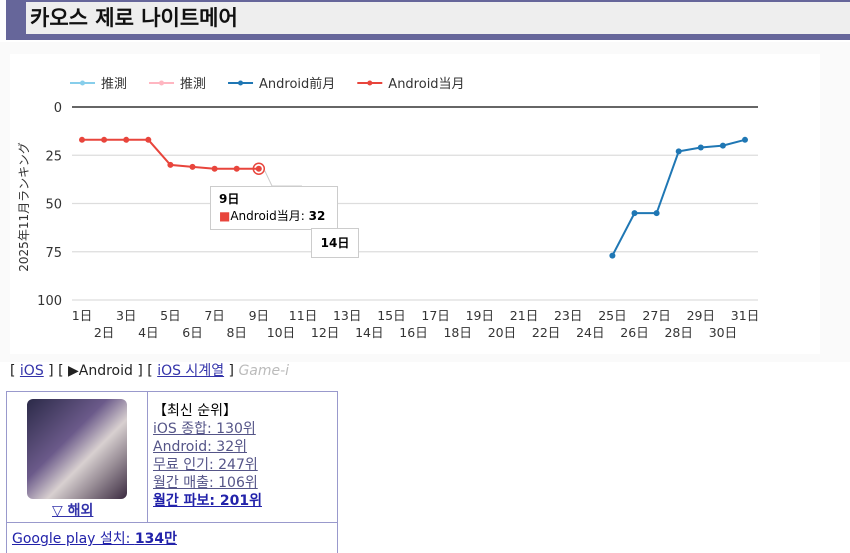 The width and height of the screenshot is (850, 553). Describe the element at coordinates (264, 371) in the screenshot. I see `game-i-link: Game-i` at that location.